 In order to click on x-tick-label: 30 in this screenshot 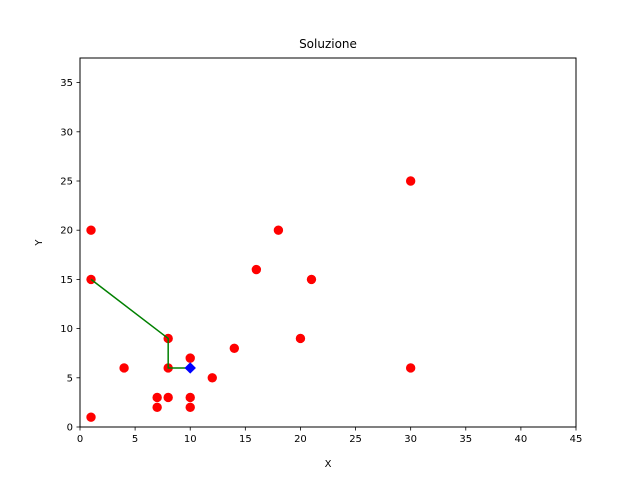, I will do `click(410, 439)`.